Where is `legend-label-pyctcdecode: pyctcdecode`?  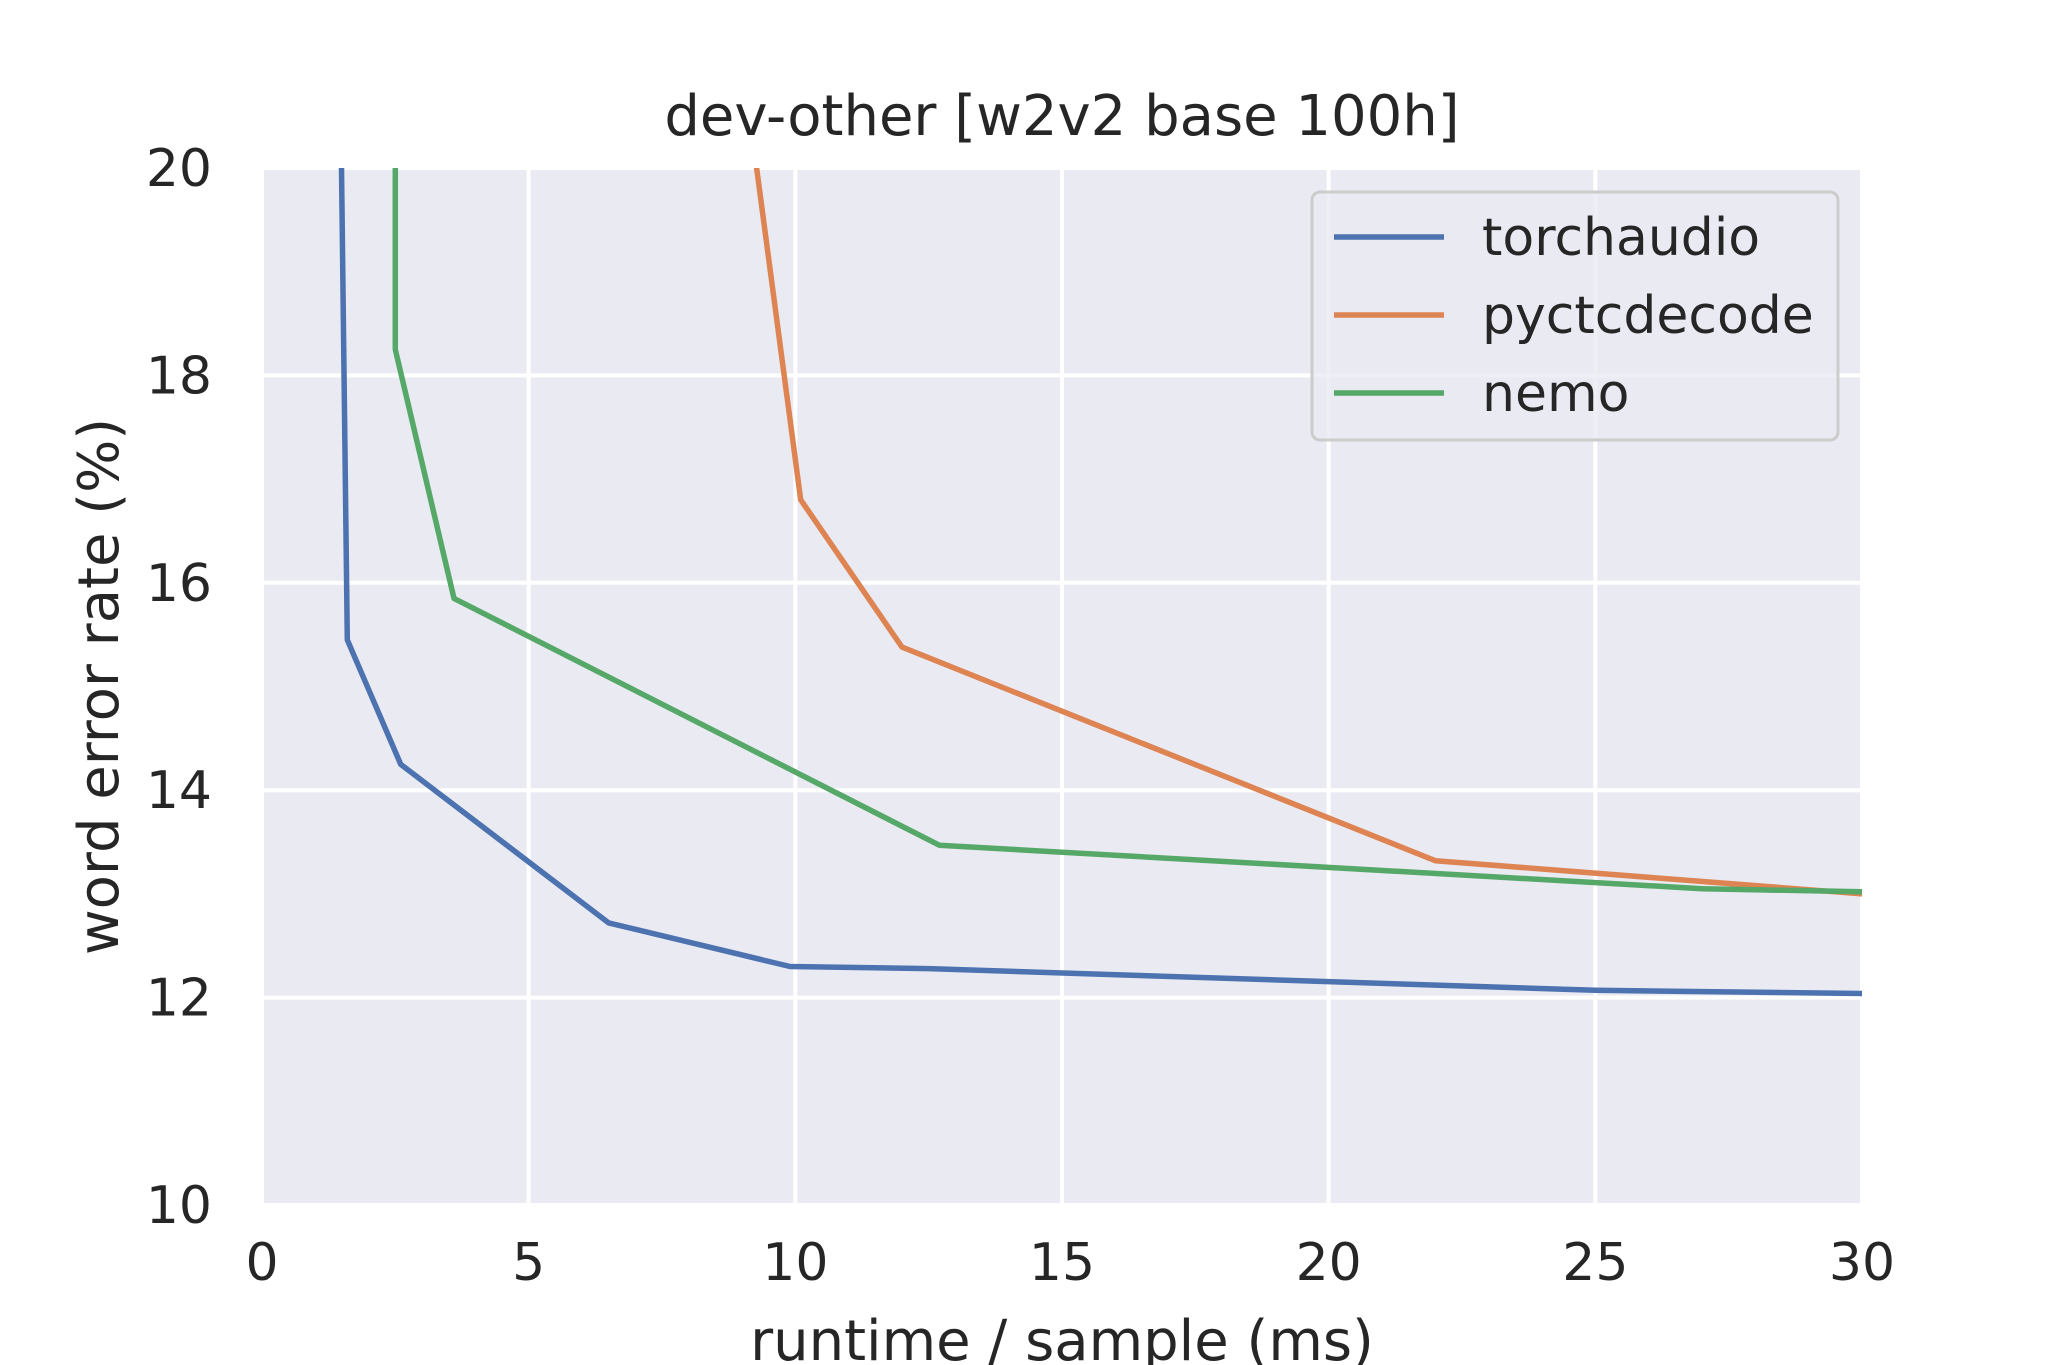
legend-label-pyctcdecode: pyctcdecode is located at coordinates (1648, 316).